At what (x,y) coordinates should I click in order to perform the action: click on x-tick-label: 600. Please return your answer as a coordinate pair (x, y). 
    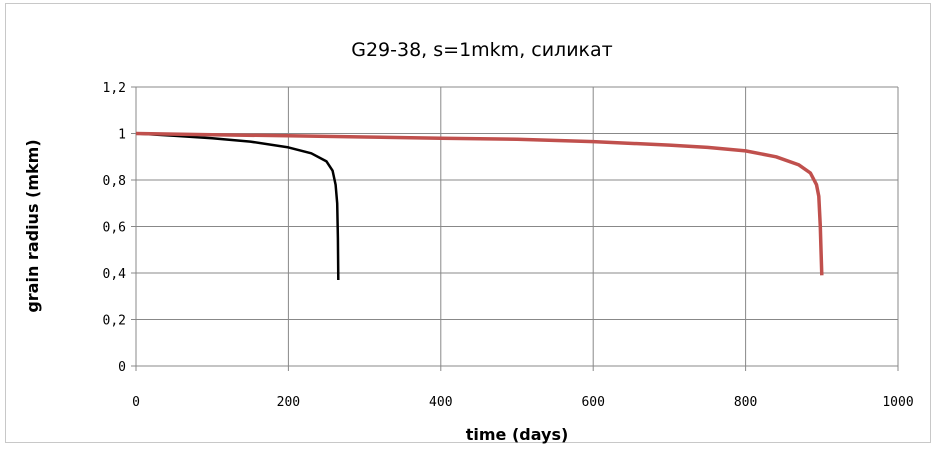
    Looking at the image, I should click on (592, 402).